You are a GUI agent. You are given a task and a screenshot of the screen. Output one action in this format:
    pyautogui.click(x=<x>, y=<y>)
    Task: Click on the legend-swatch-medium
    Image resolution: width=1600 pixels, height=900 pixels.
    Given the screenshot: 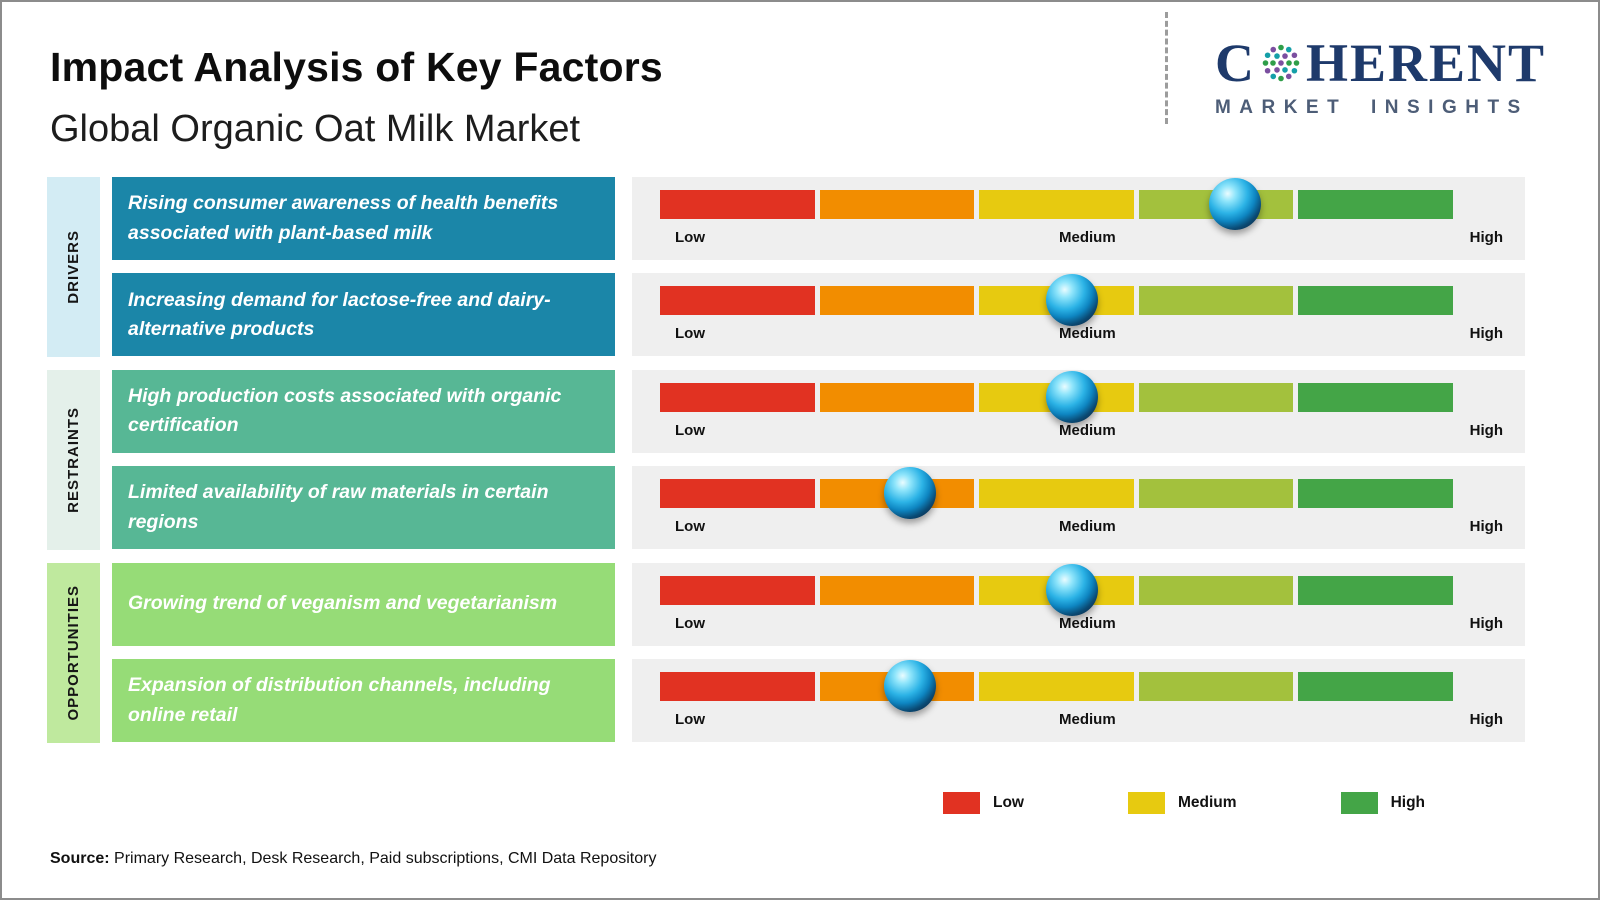 What is the action you would take?
    pyautogui.click(x=1146, y=803)
    